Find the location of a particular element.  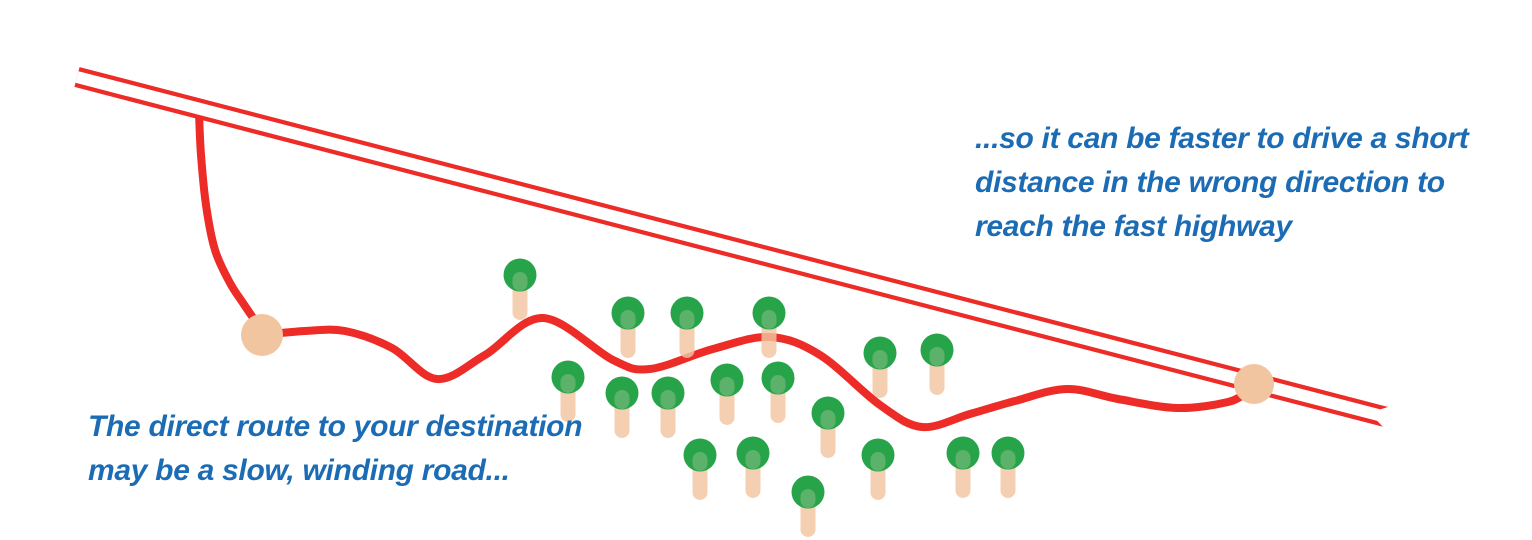

highway-end-notch is located at coordinates (1380, 417).